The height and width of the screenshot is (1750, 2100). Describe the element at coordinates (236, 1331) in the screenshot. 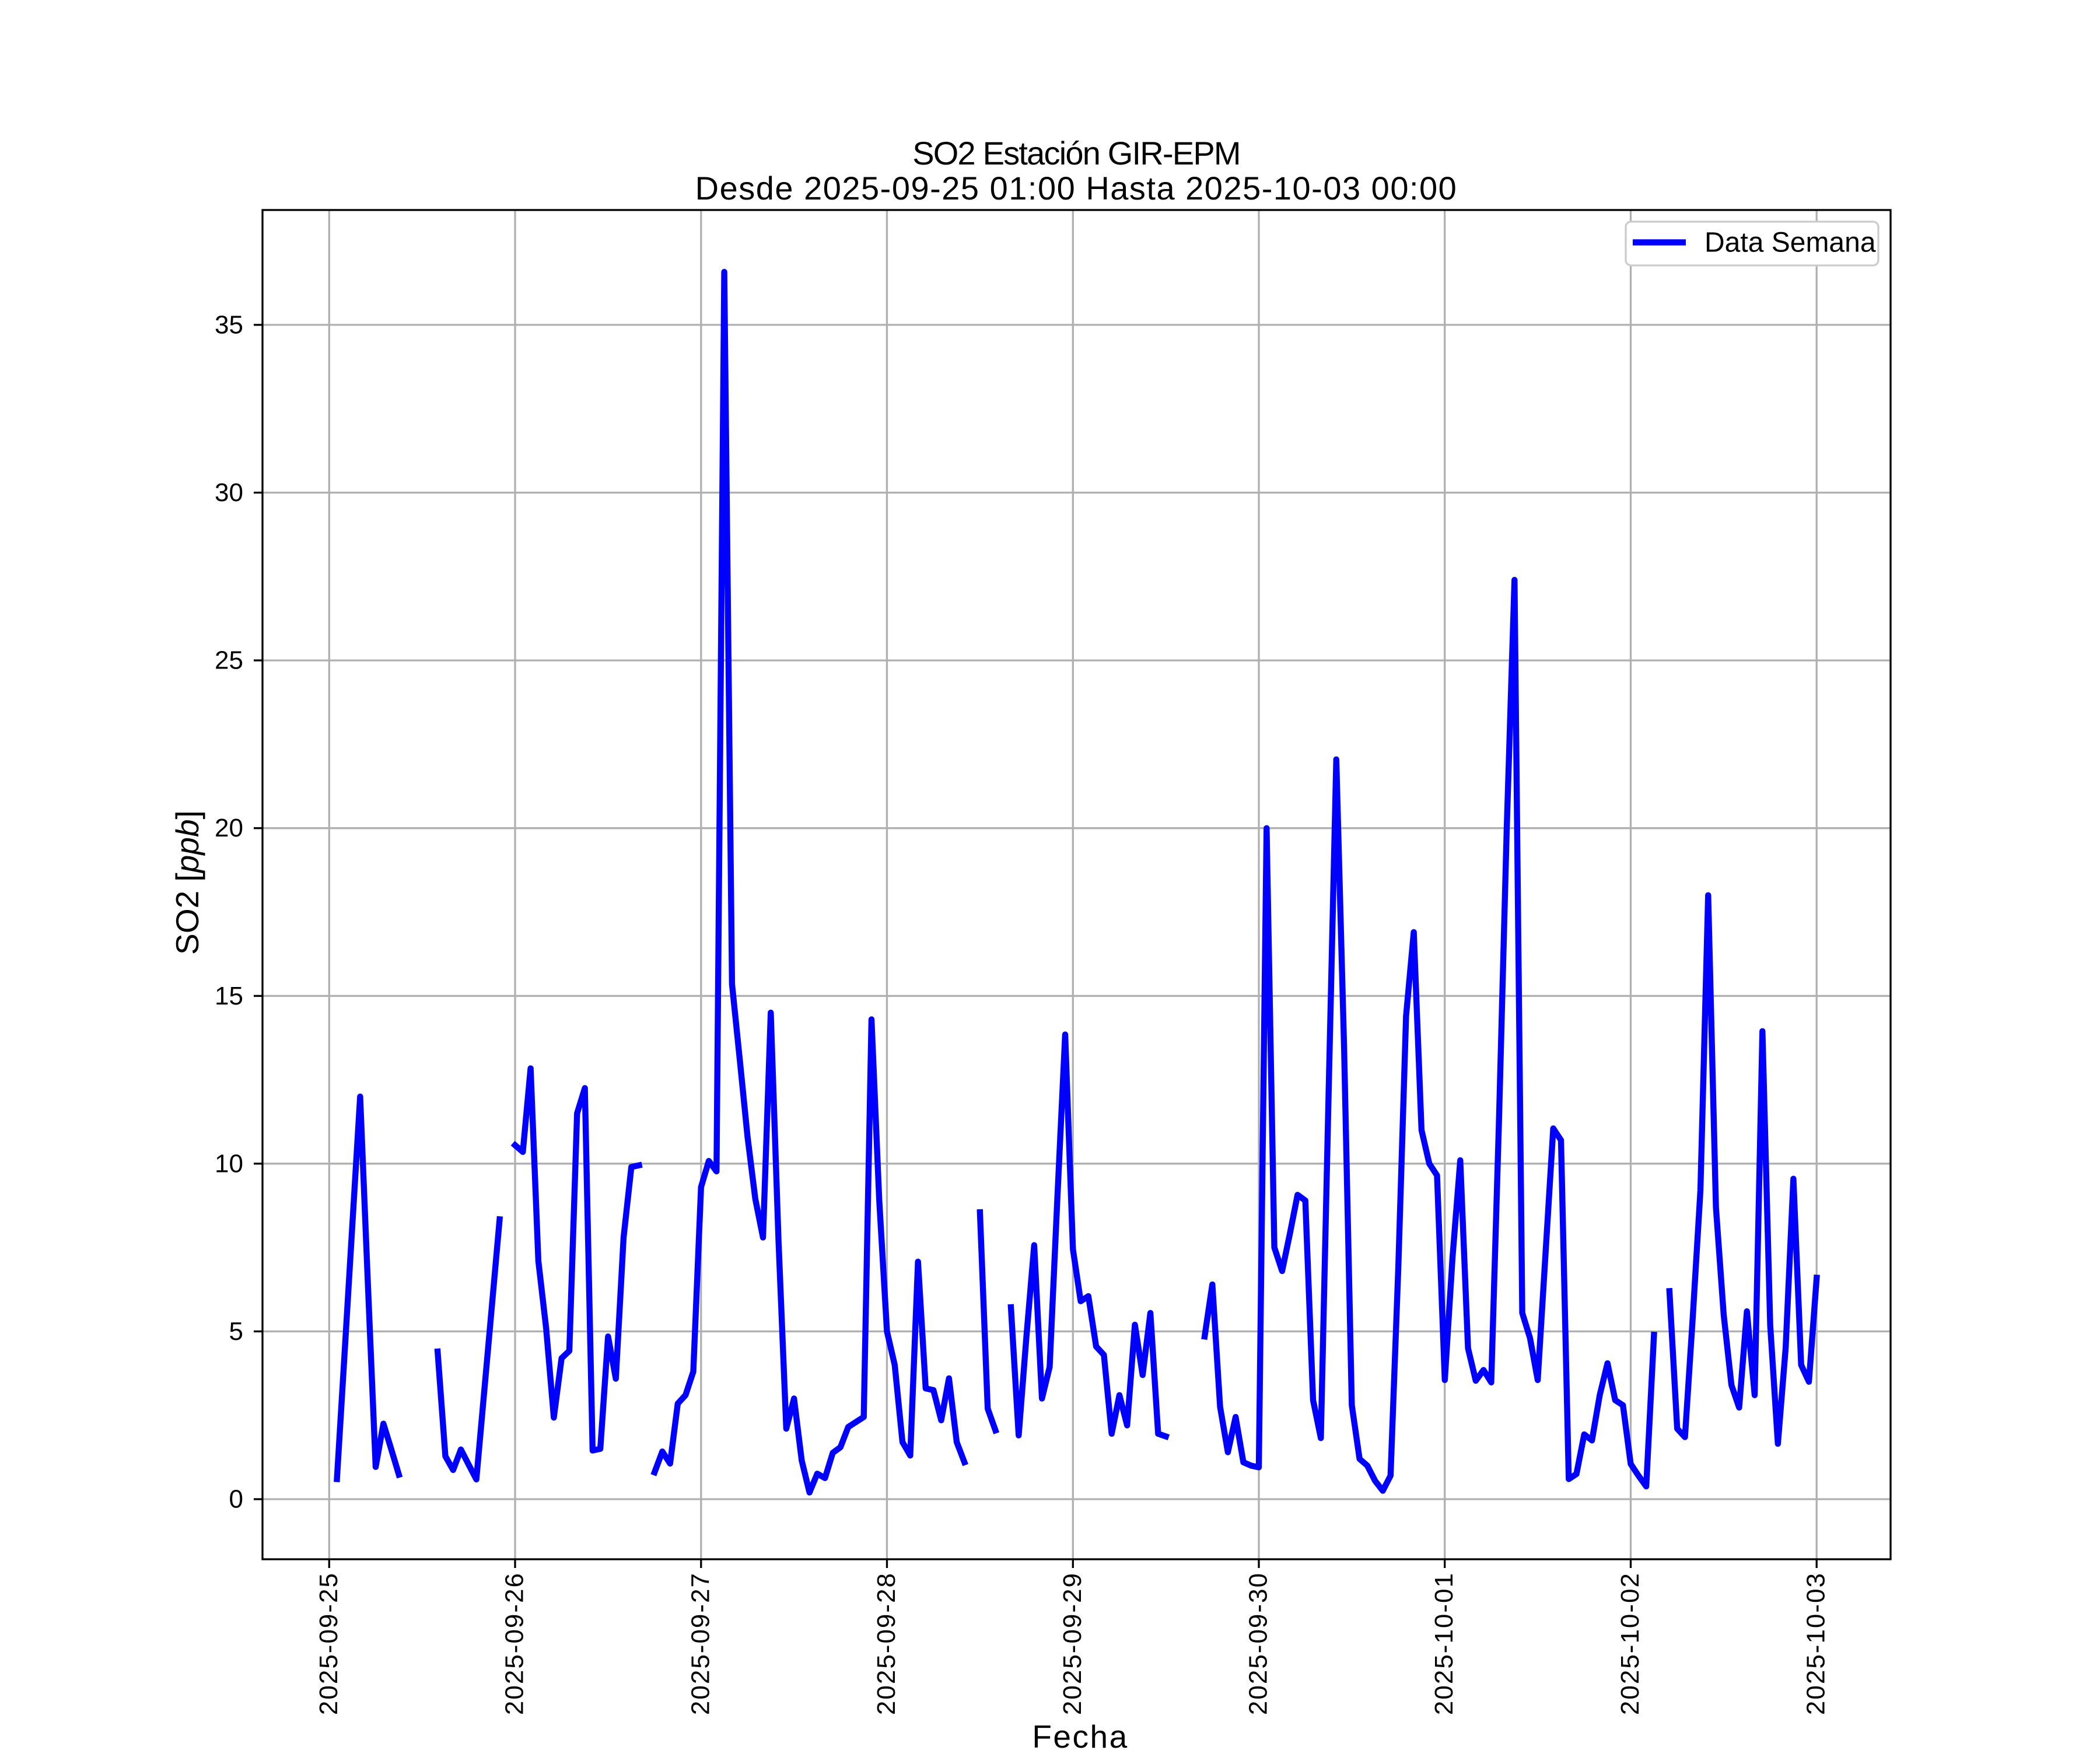

I see `svg-text: 5` at that location.